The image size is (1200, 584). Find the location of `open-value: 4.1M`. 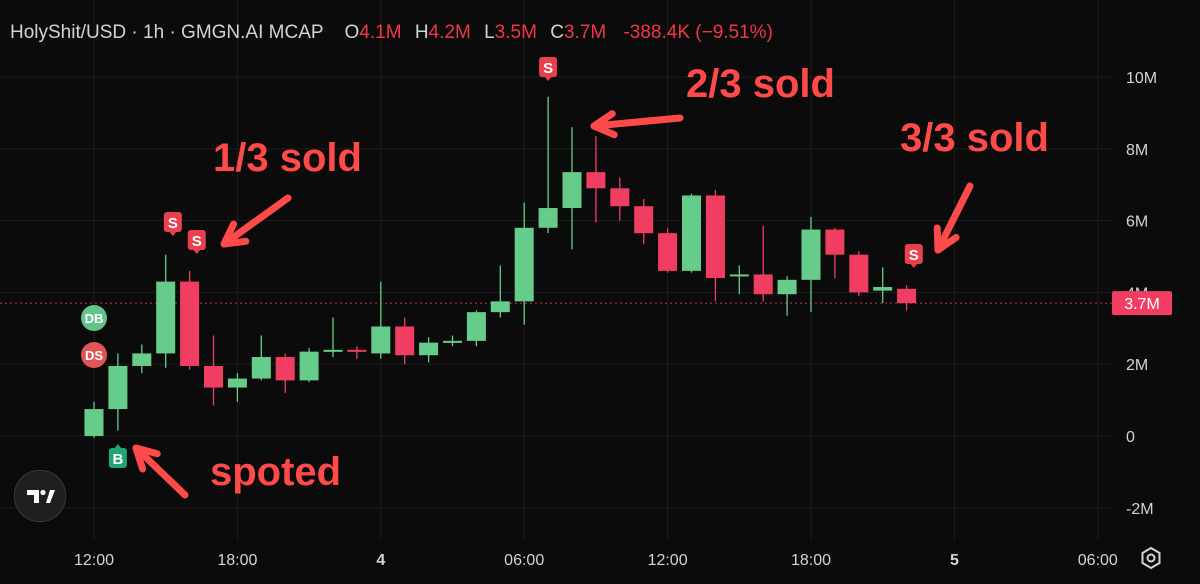

open-value: 4.1M is located at coordinates (380, 32).